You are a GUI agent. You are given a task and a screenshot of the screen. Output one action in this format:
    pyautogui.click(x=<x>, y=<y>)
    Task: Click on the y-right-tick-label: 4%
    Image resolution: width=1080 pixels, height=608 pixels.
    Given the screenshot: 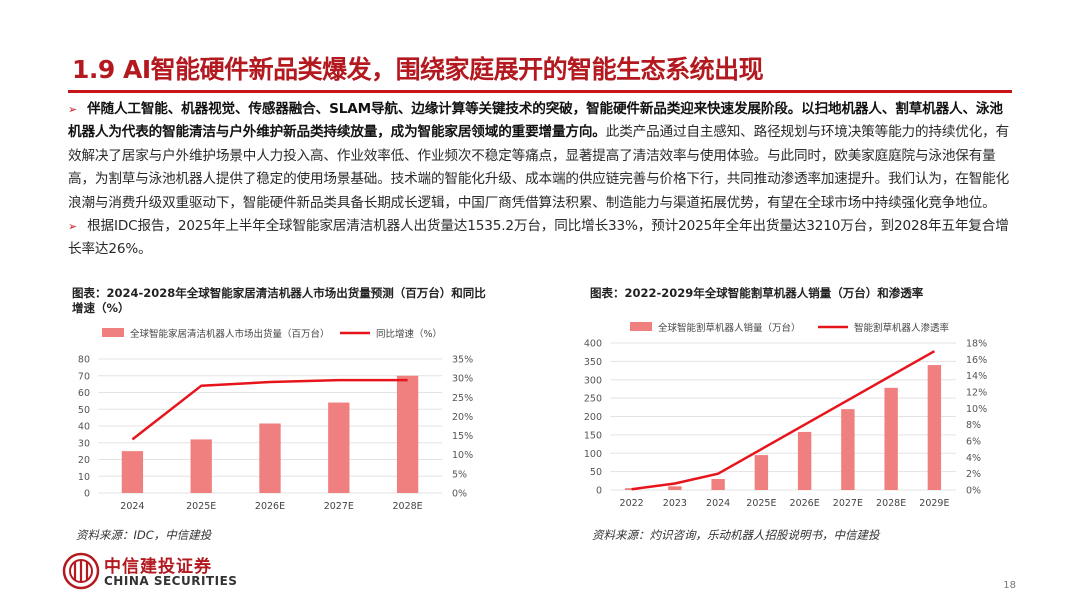 What is the action you would take?
    pyautogui.click(x=973, y=458)
    